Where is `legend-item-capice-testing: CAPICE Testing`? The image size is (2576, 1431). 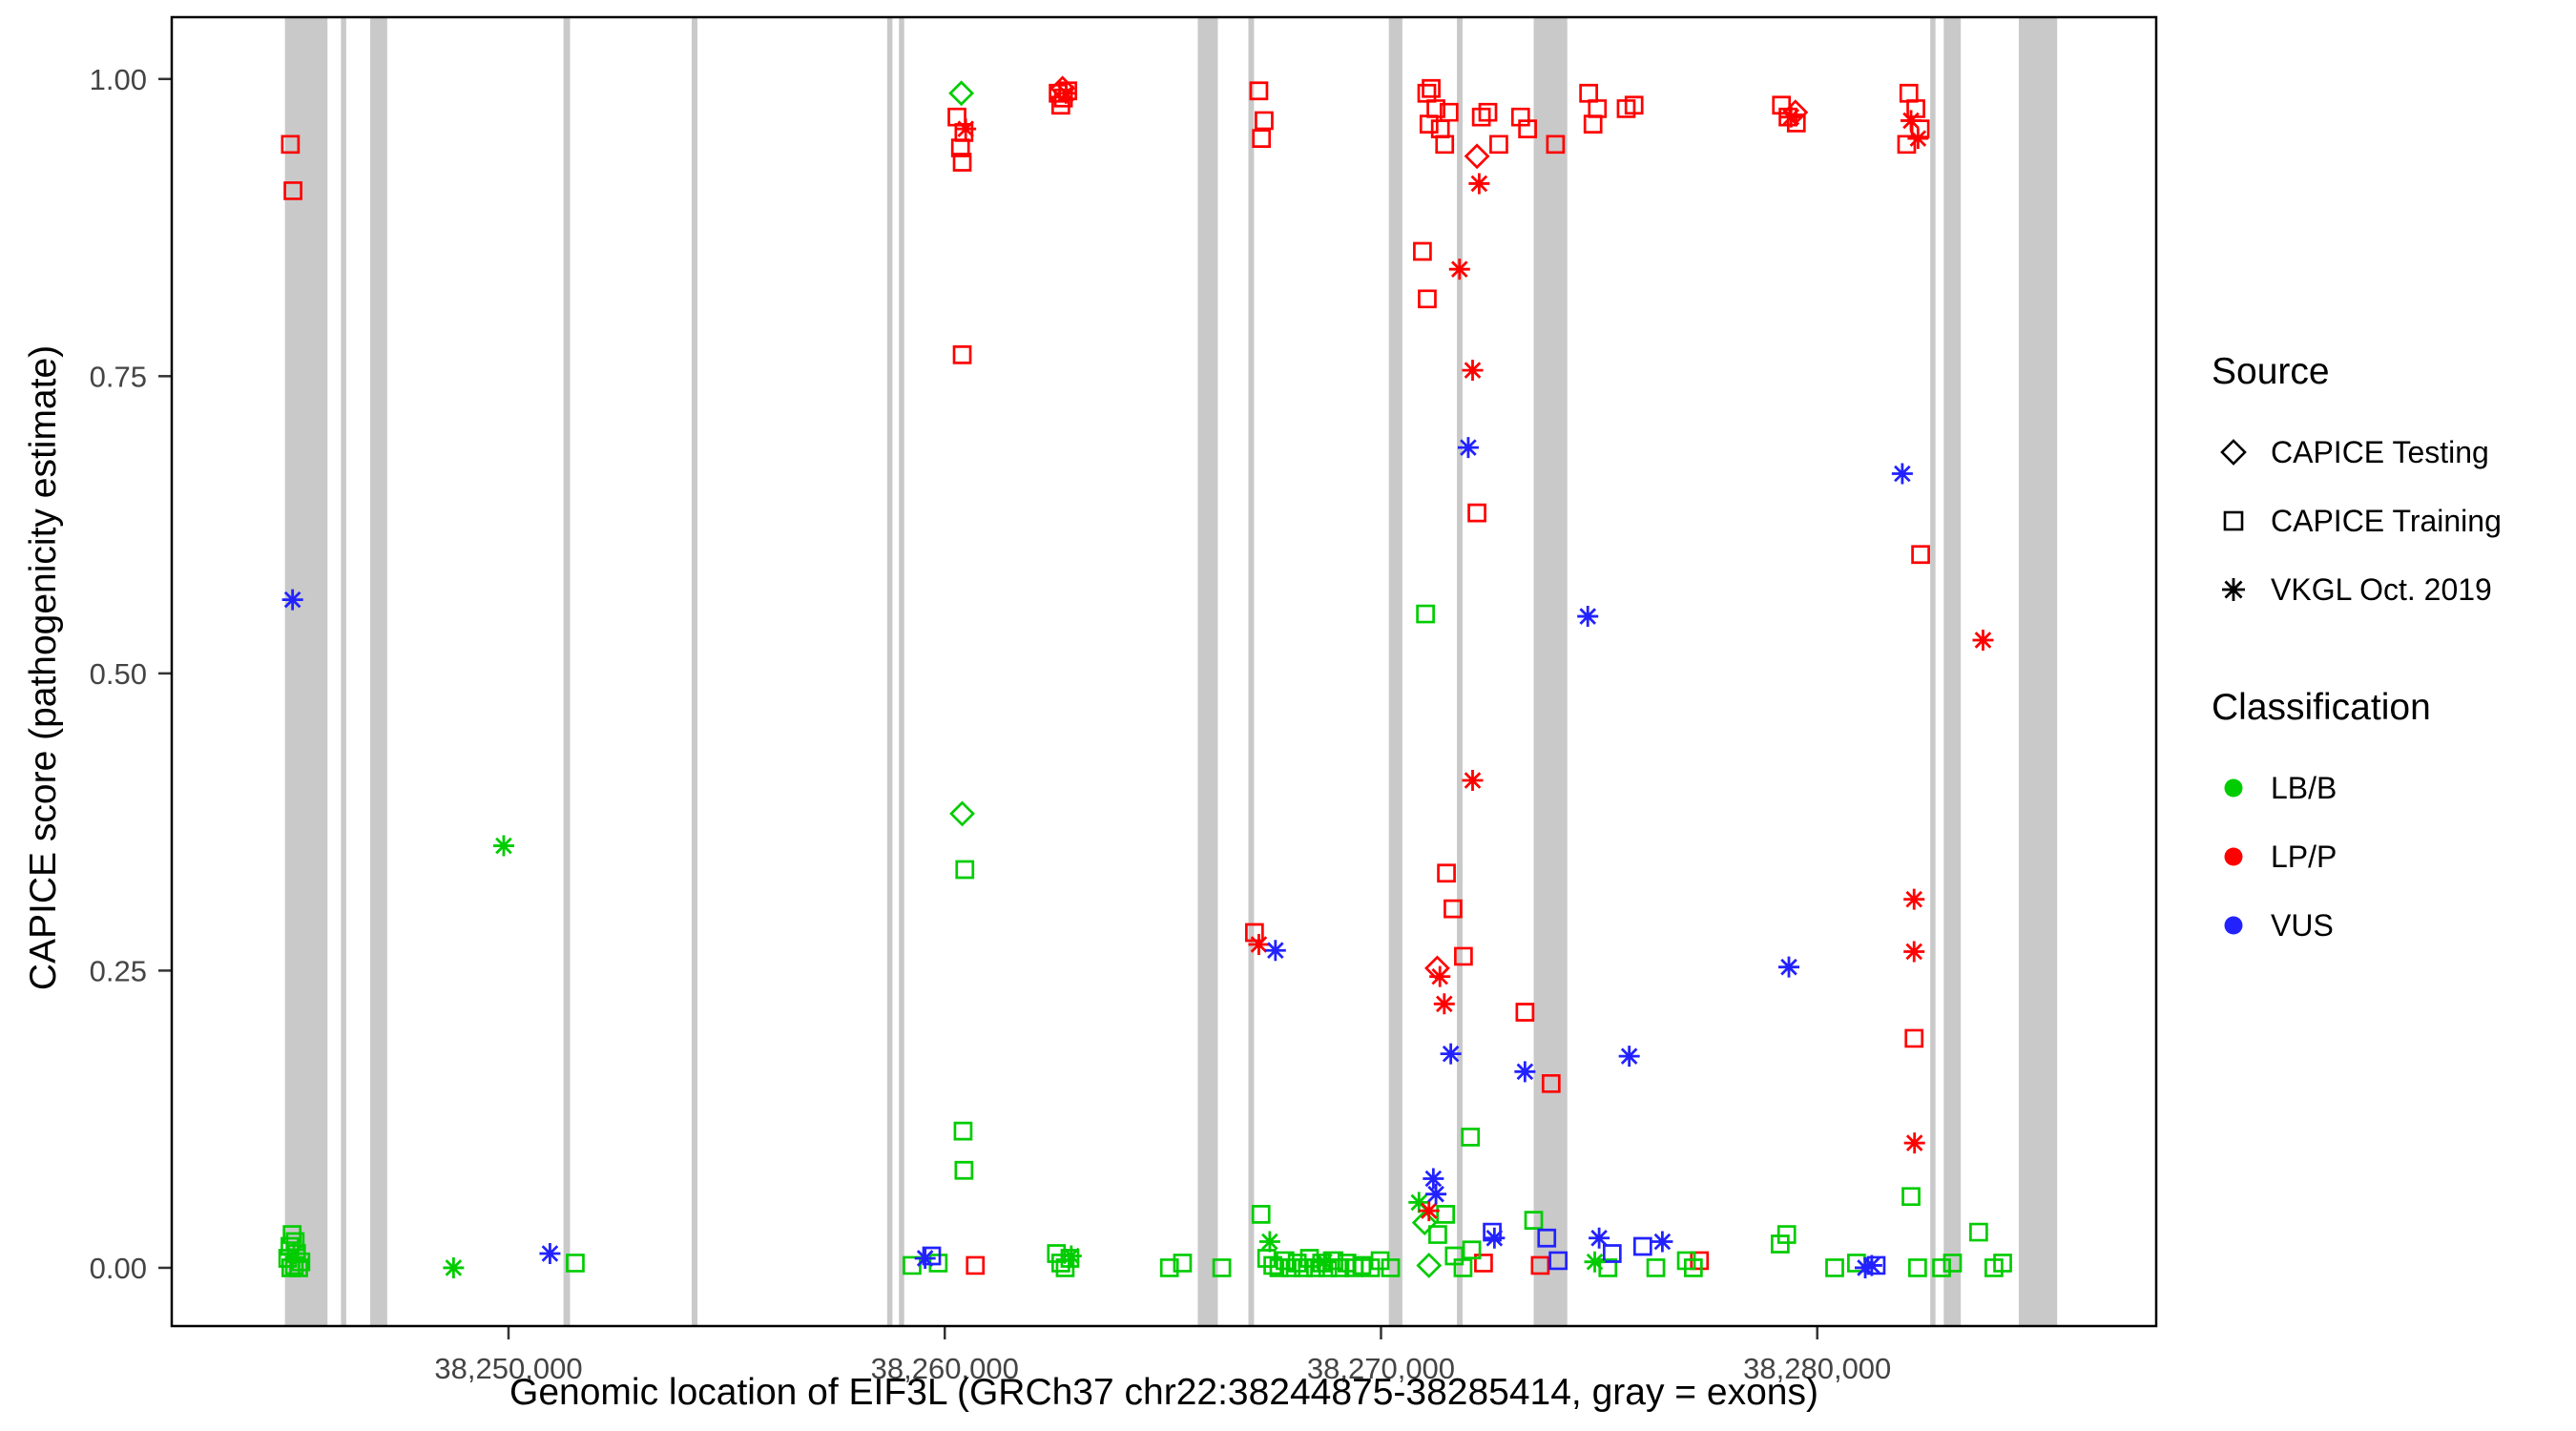 legend-item-capice-testing: CAPICE Testing is located at coordinates (2393, 452).